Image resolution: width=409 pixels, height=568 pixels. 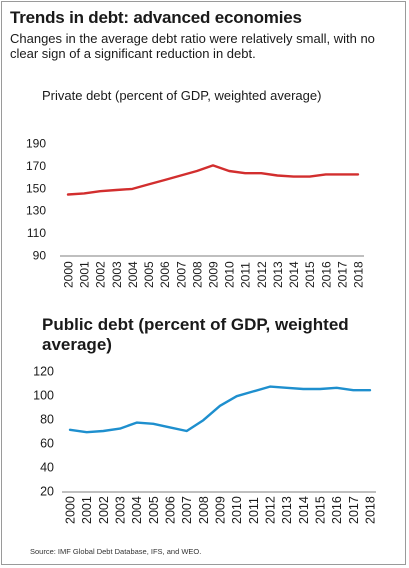 I want to click on private-debt-y-tick-label: 190, so click(x=36, y=144).